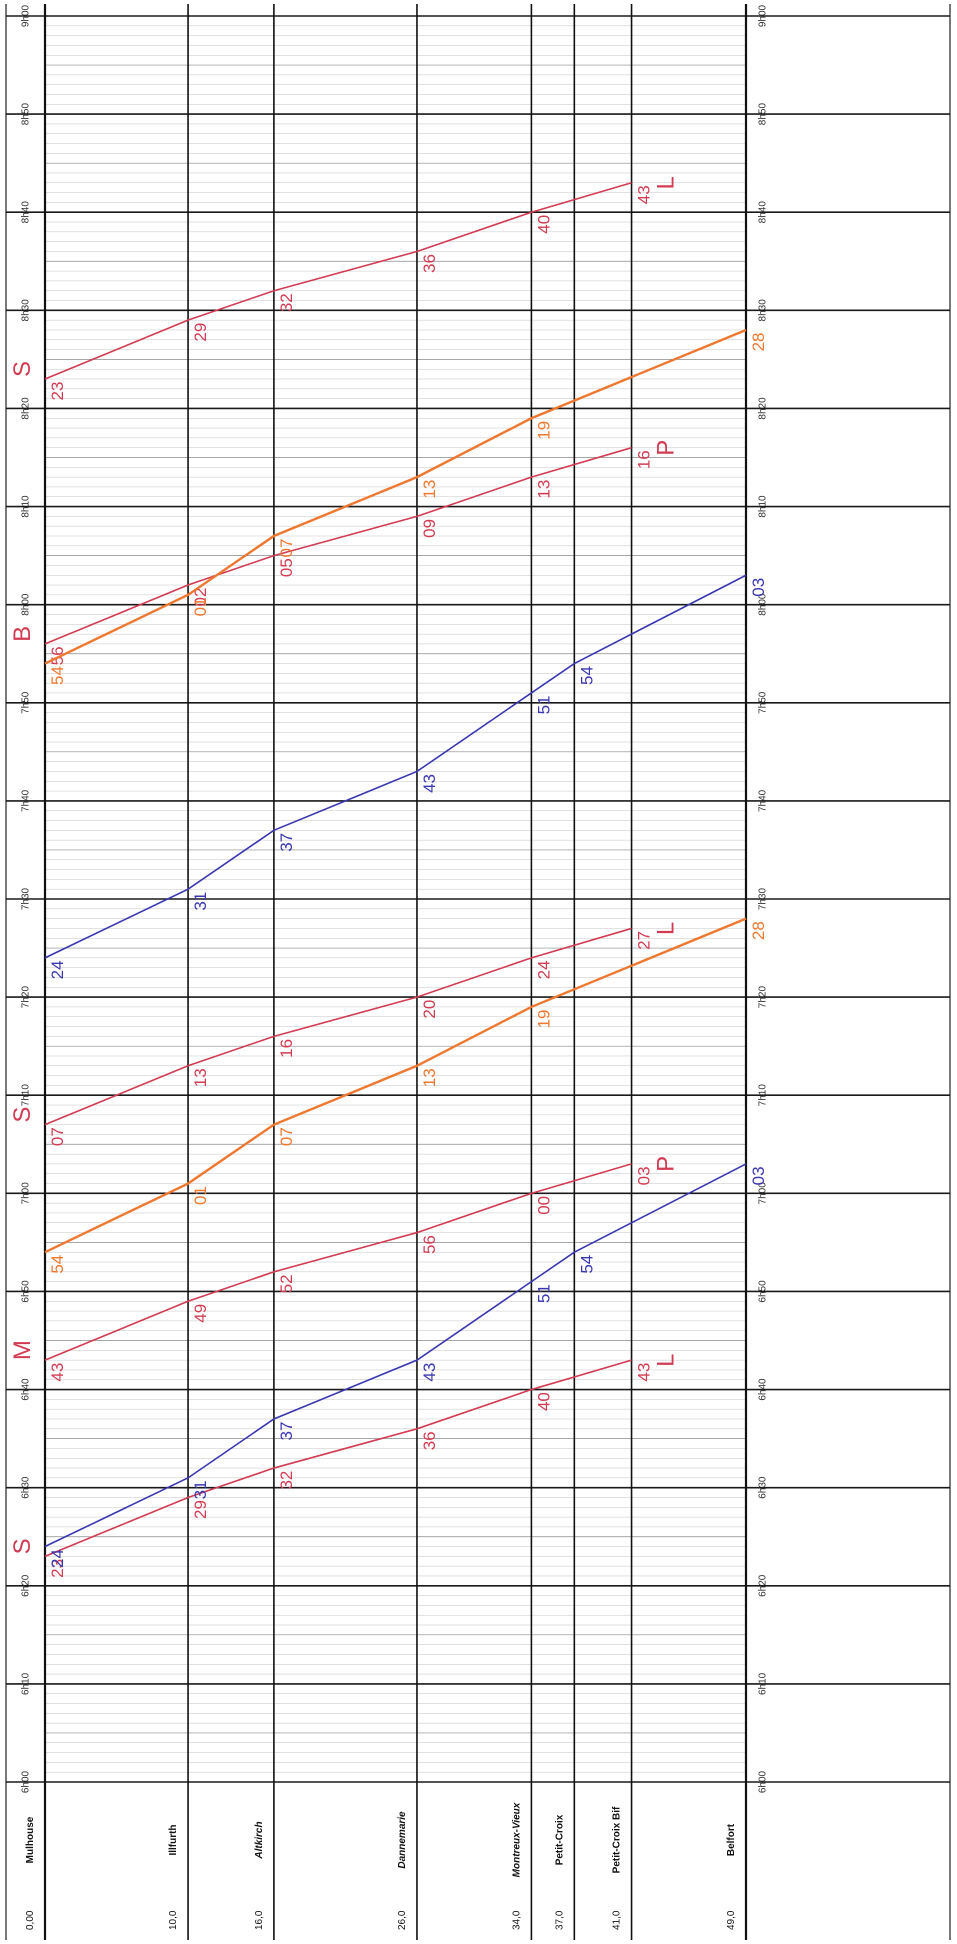 The image size is (957, 1944). What do you see at coordinates (26, 1095) in the screenshot?
I see `time-label-left: 7h10` at bounding box center [26, 1095].